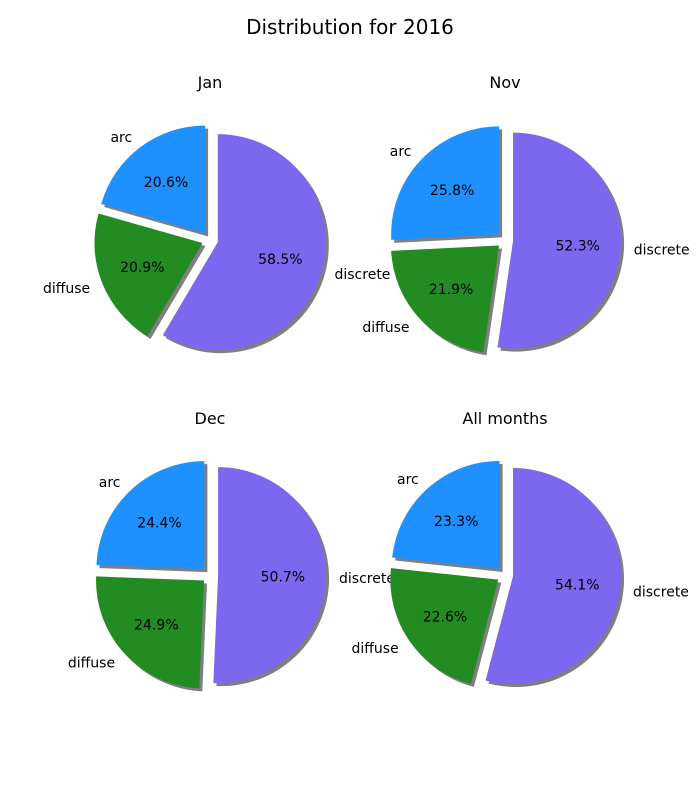 The width and height of the screenshot is (700, 804). Describe the element at coordinates (504, 418) in the screenshot. I see `pie-title: All months` at that location.